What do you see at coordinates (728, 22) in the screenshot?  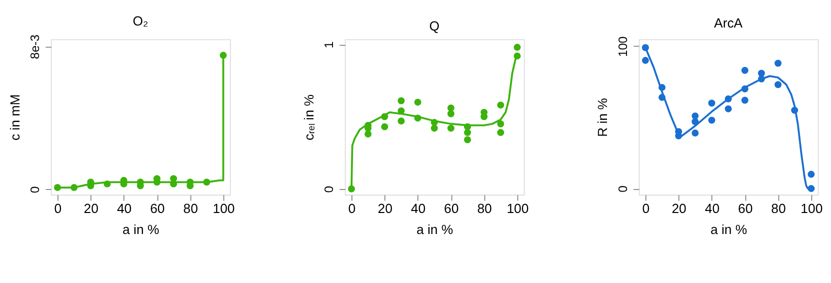 I see `chart-title: ArcA` at bounding box center [728, 22].